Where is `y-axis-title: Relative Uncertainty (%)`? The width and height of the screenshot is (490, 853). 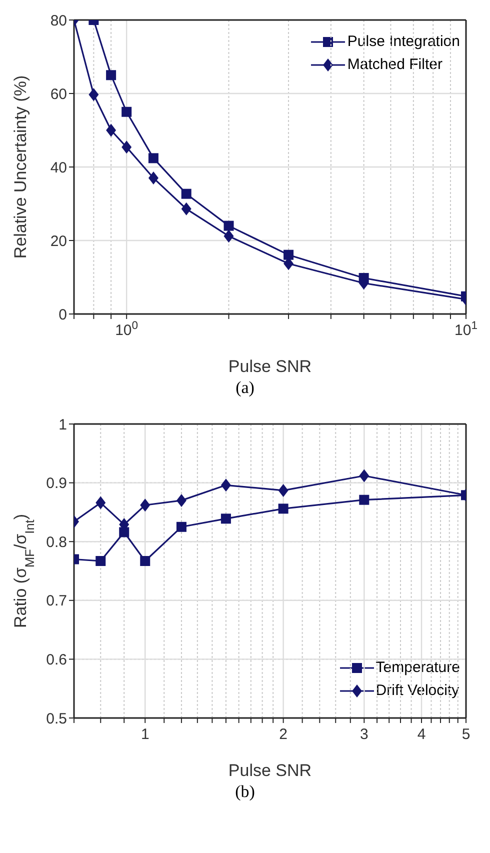
y-axis-title: Relative Uncertainty (%) is located at coordinates (20, 167).